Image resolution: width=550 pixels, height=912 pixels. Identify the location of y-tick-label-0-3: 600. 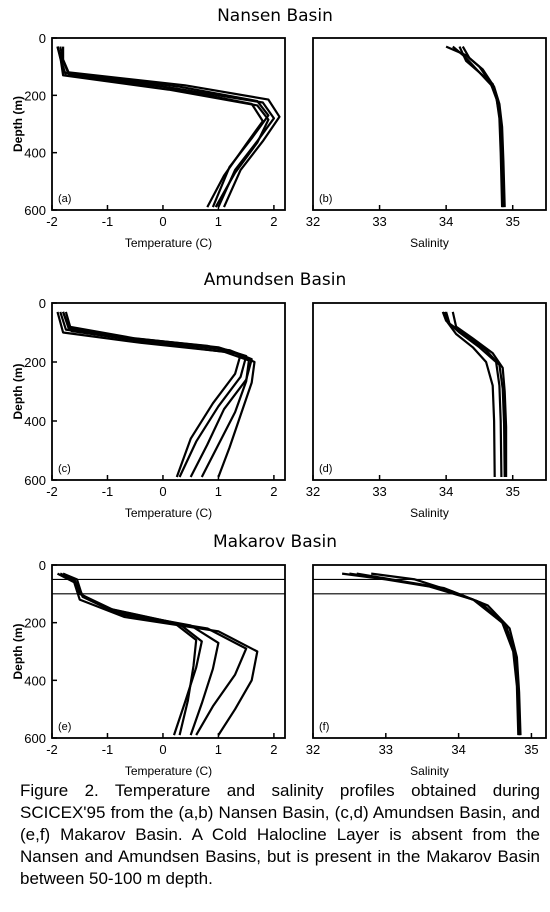
(35, 210).